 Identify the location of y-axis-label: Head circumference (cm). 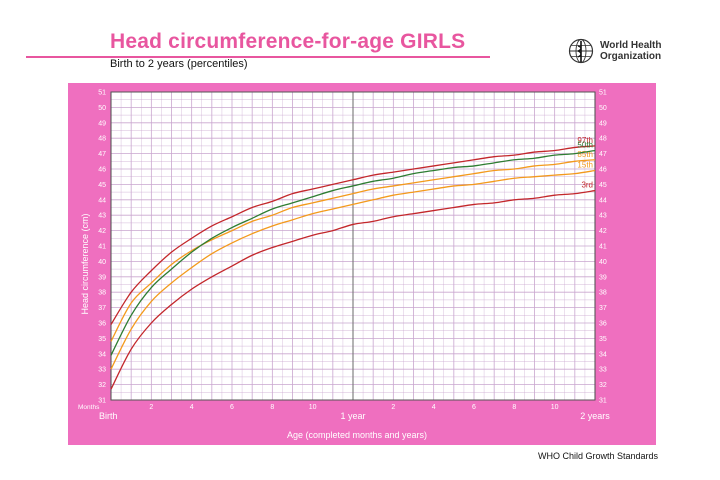
(85, 263).